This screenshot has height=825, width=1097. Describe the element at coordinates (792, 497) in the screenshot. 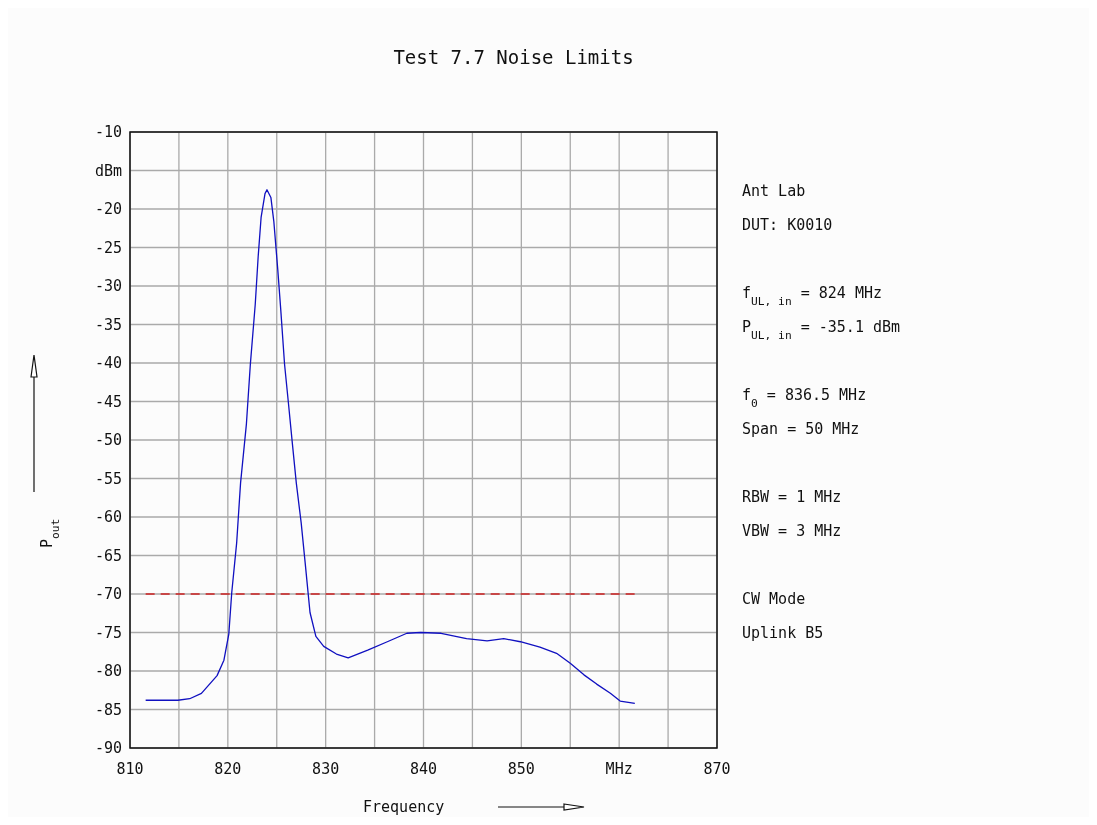

I see `text: RBW = 1 MHz` at that location.